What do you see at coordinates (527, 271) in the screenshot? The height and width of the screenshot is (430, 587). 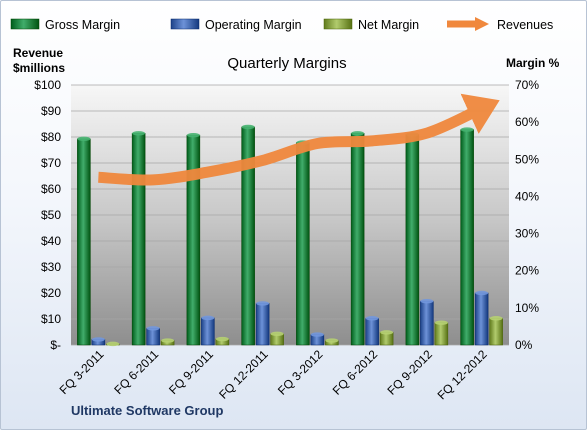 I see `right-tick-label: 20%` at bounding box center [527, 271].